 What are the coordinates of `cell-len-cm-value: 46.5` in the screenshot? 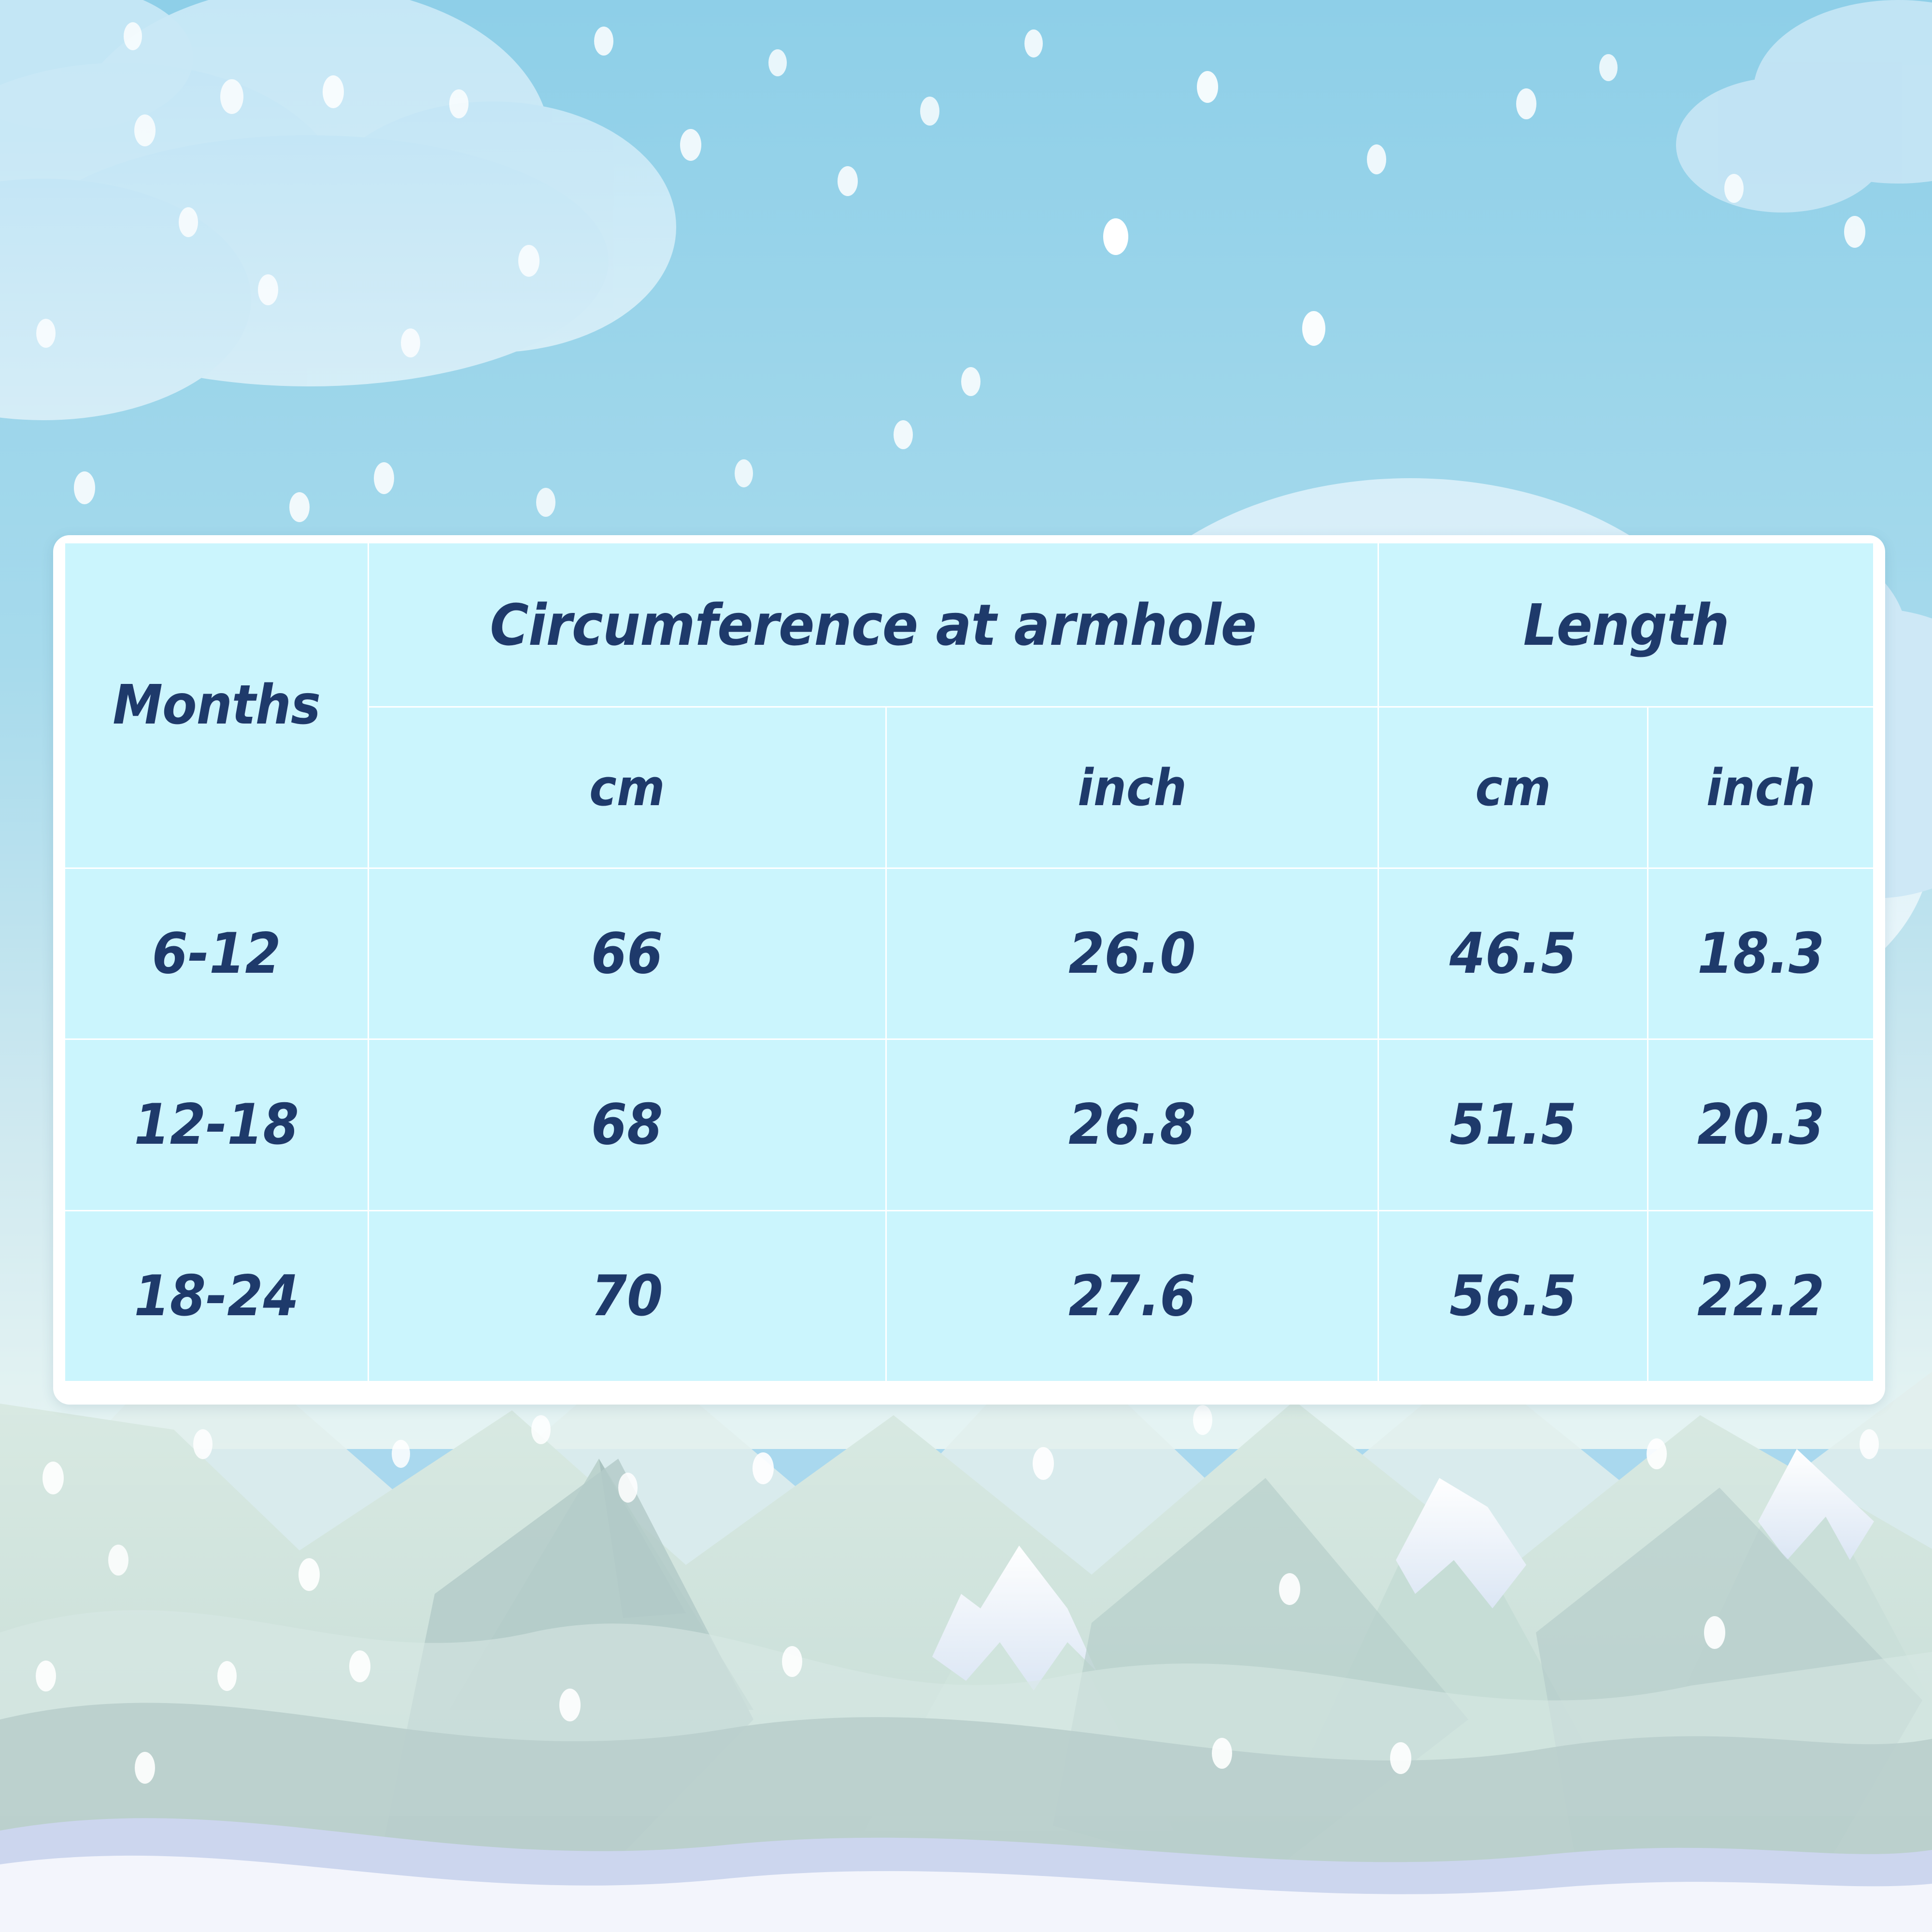 It's located at (1513, 954).